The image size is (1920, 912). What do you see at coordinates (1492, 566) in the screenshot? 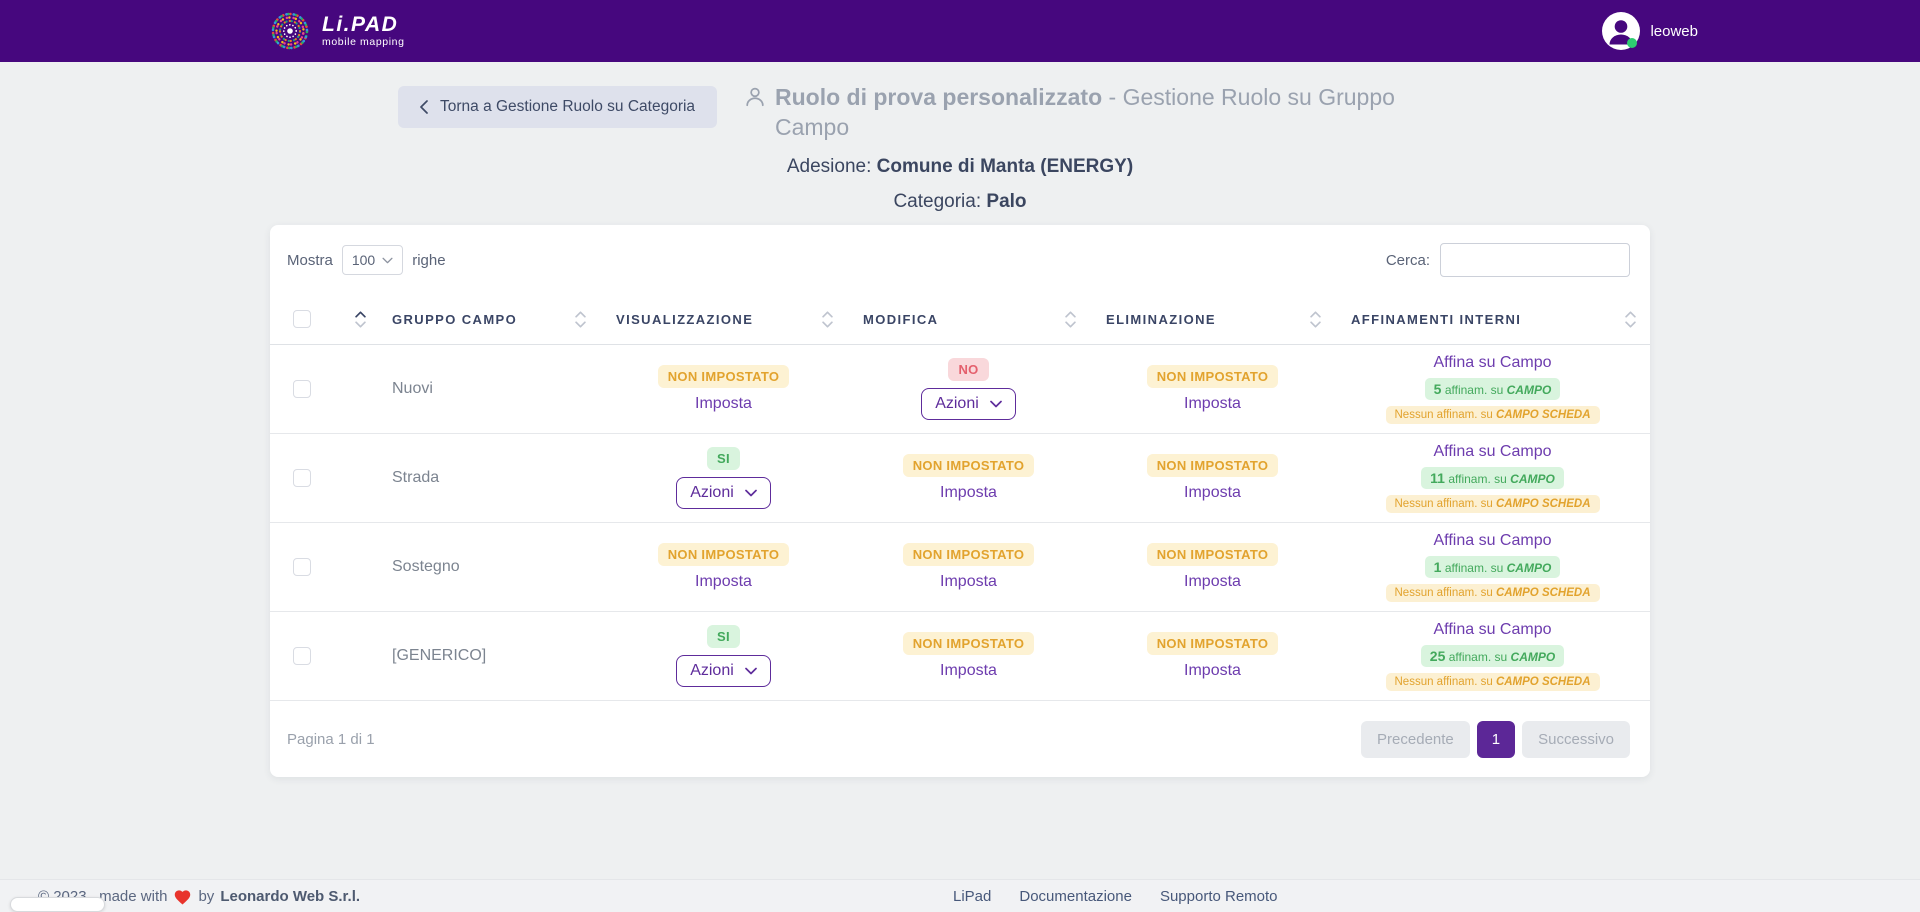
I see `campo-count-badge: 1 affinam. su CAMPO` at bounding box center [1492, 566].